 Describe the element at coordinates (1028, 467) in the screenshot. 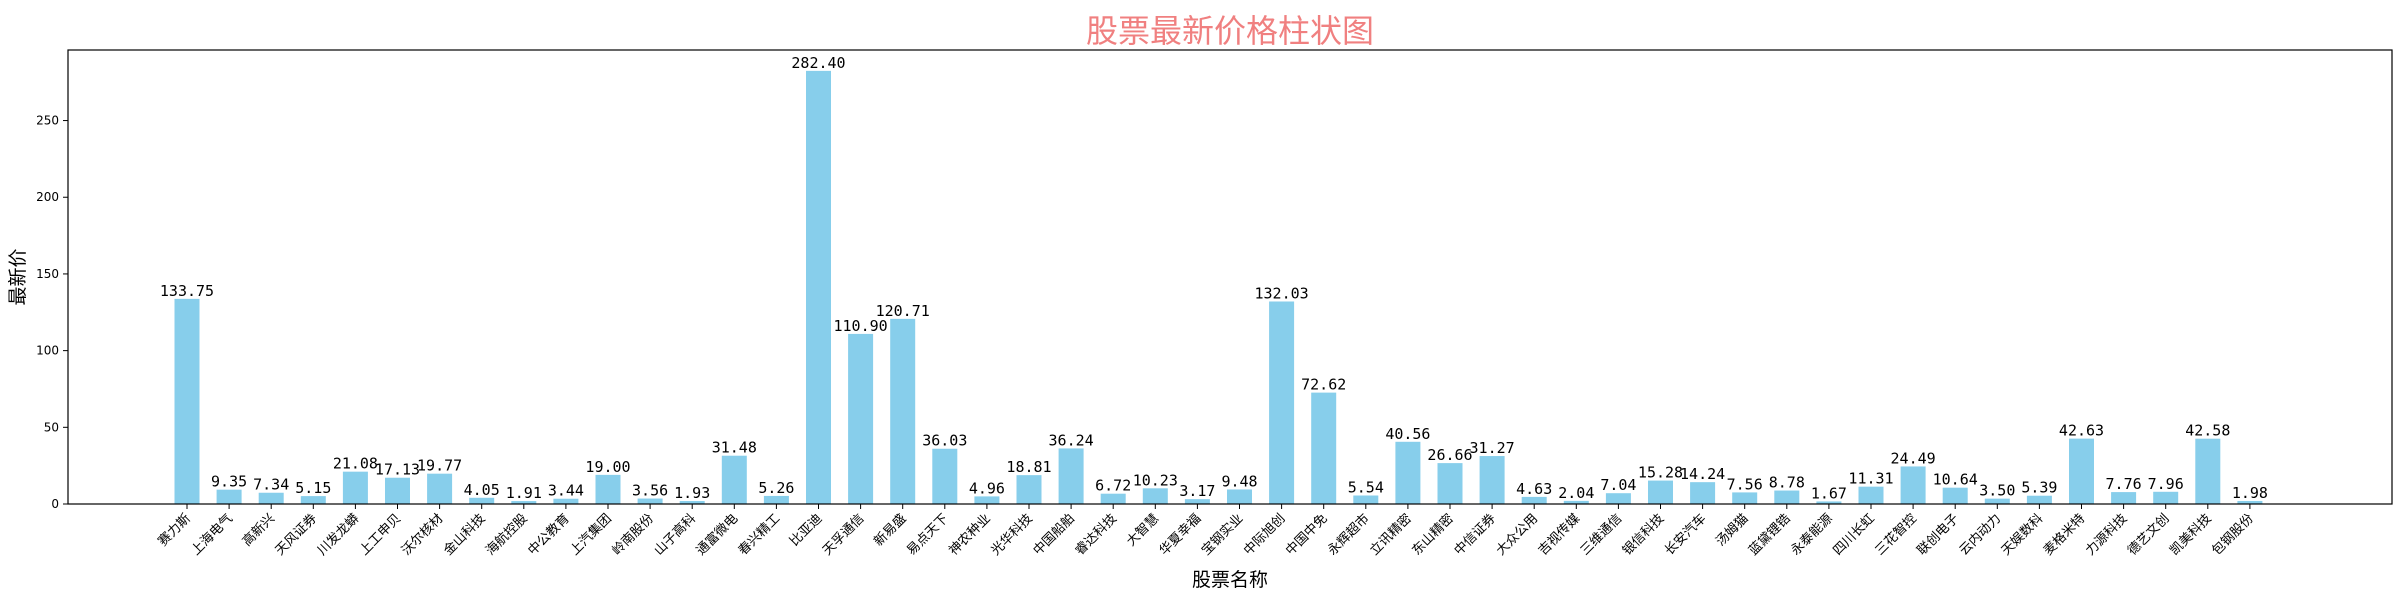

I see `bar-value-label: 18.81` at that location.